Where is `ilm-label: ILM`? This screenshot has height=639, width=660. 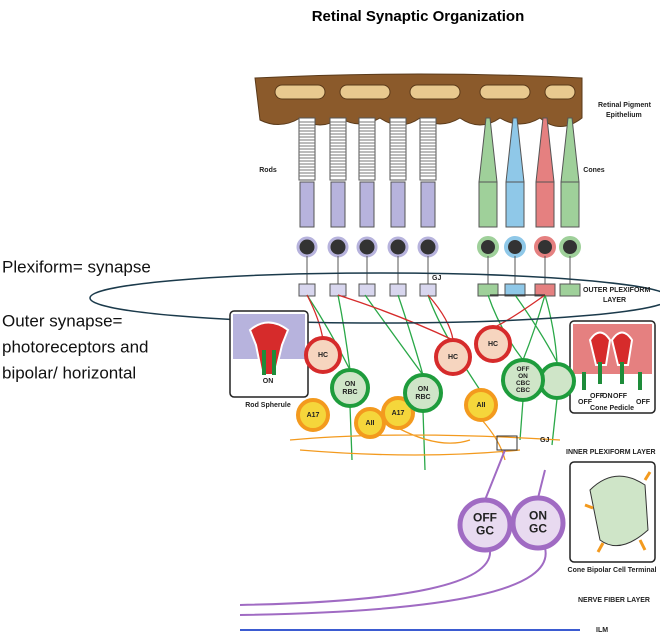 ilm-label: ILM is located at coordinates (602, 630).